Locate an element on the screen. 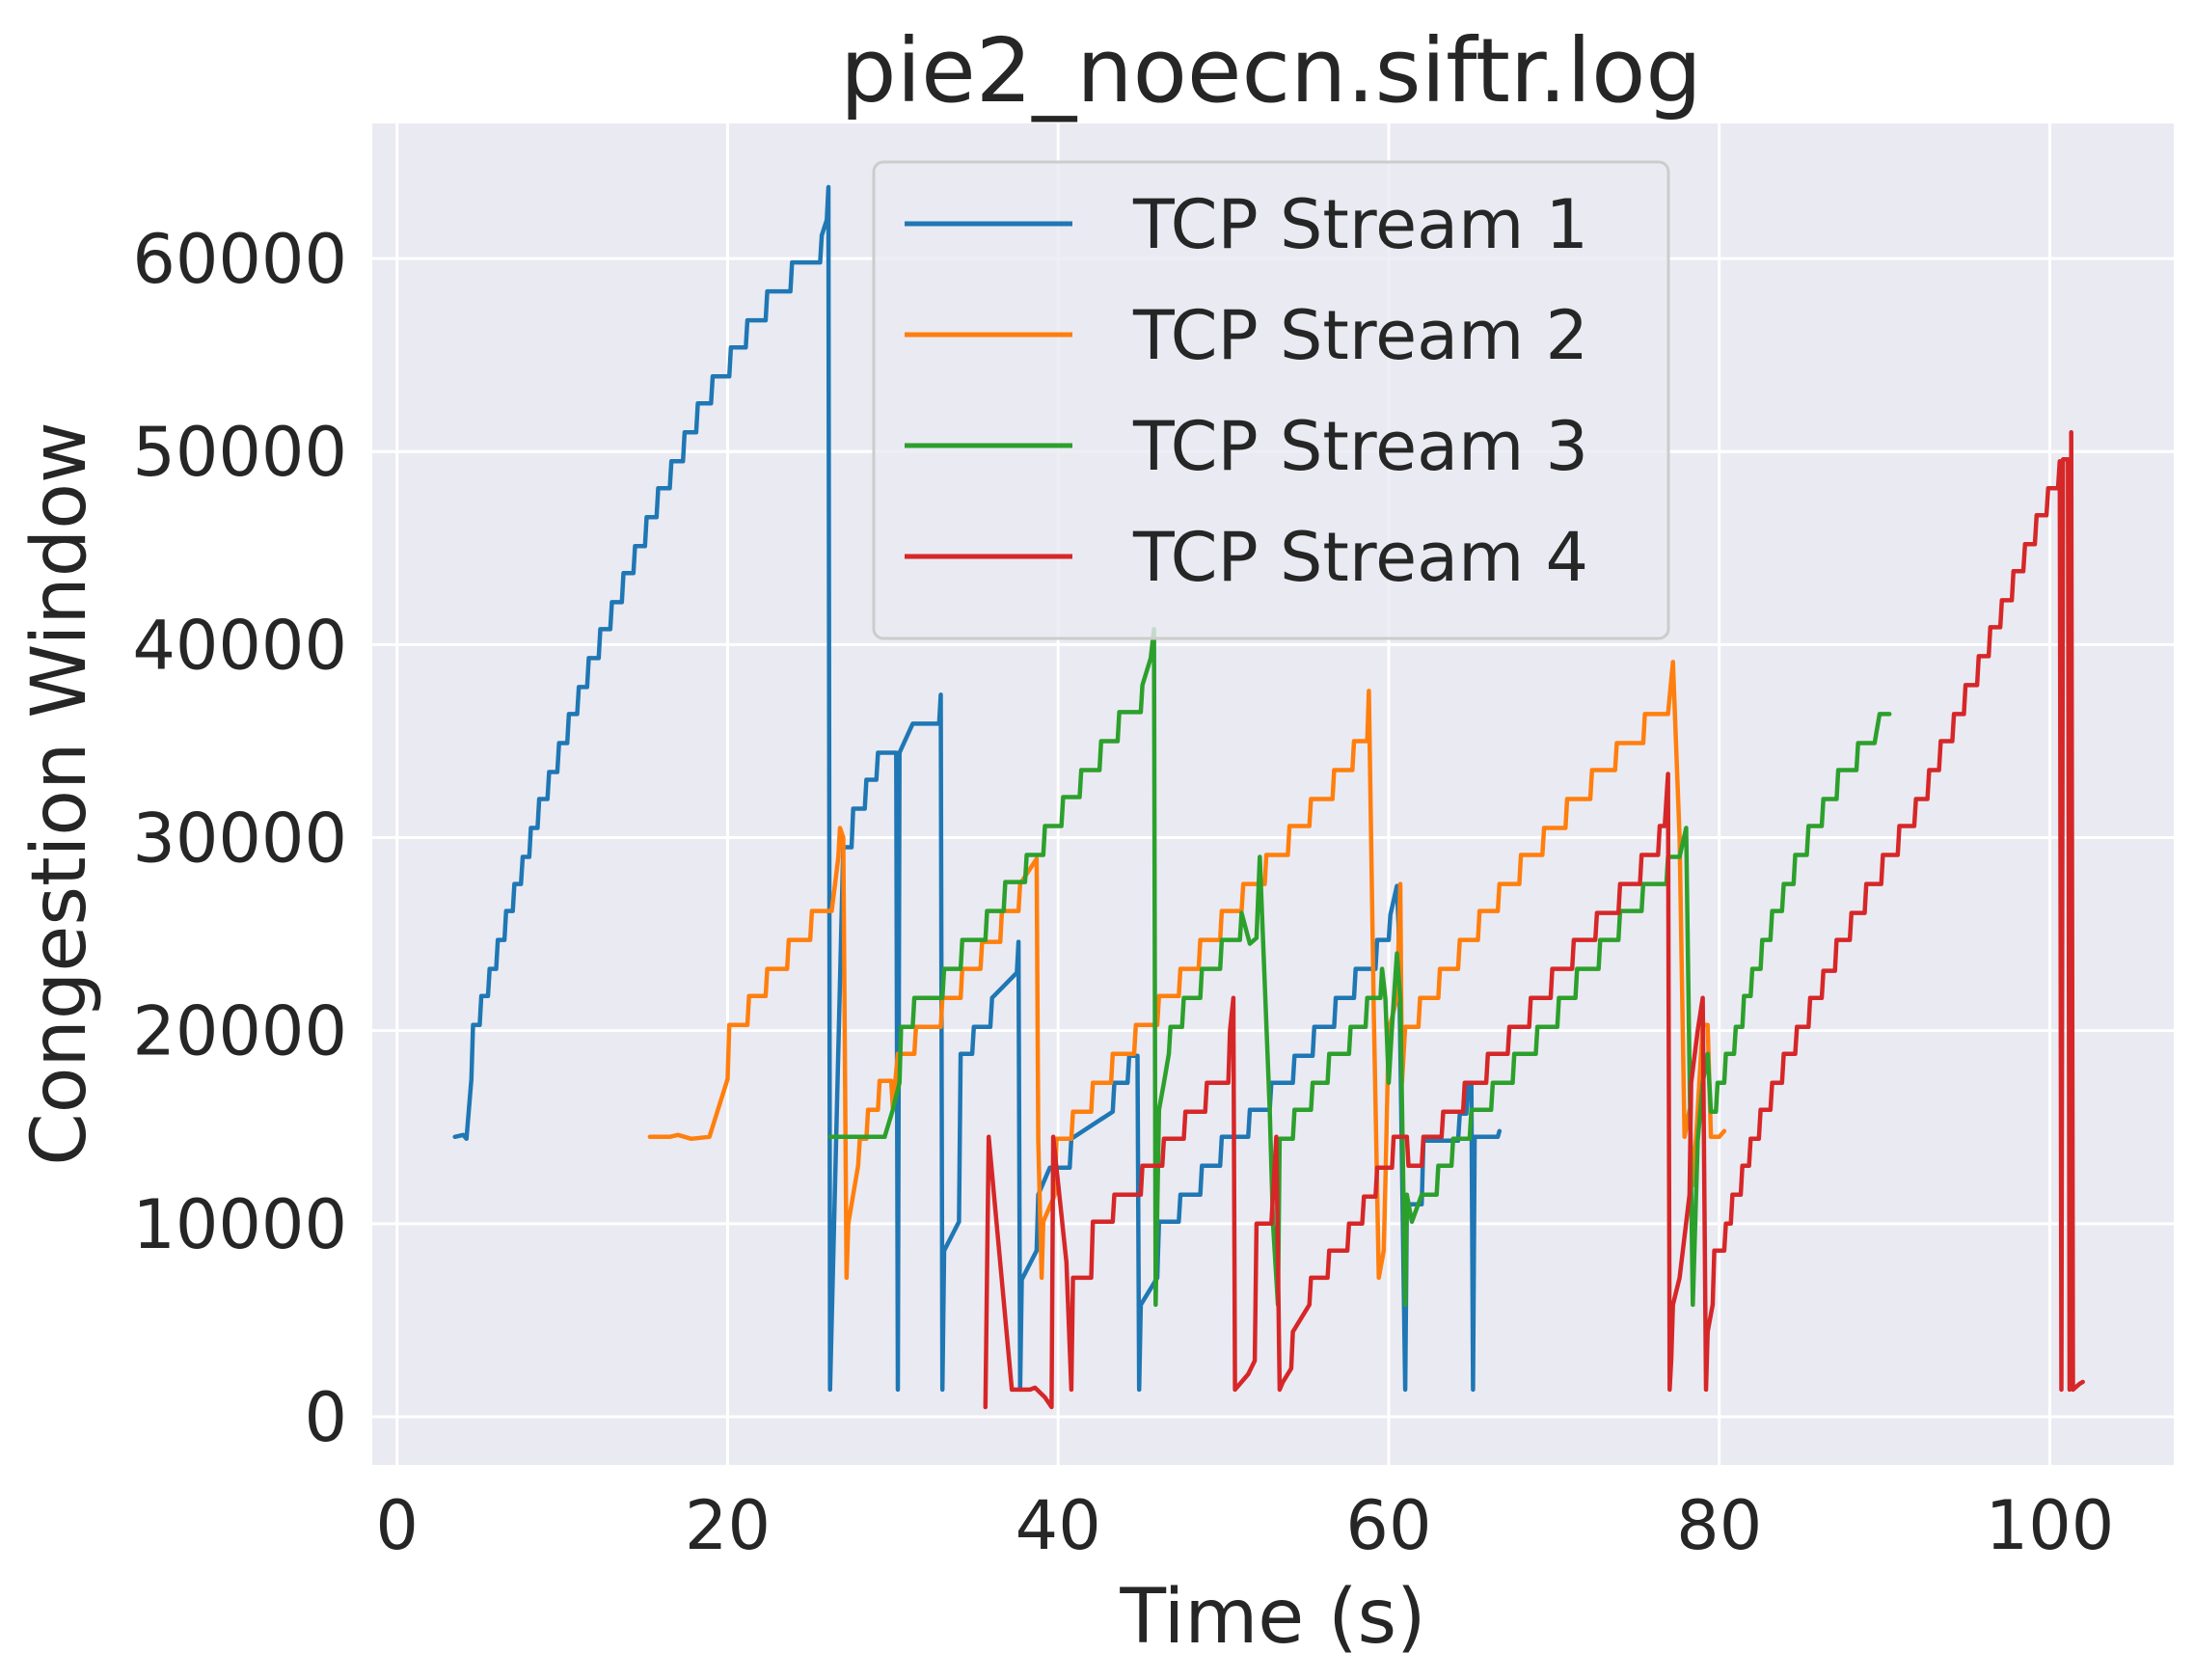 The height and width of the screenshot is (1680, 2194). legend-label: TCP Stream 3 is located at coordinates (1360, 447).